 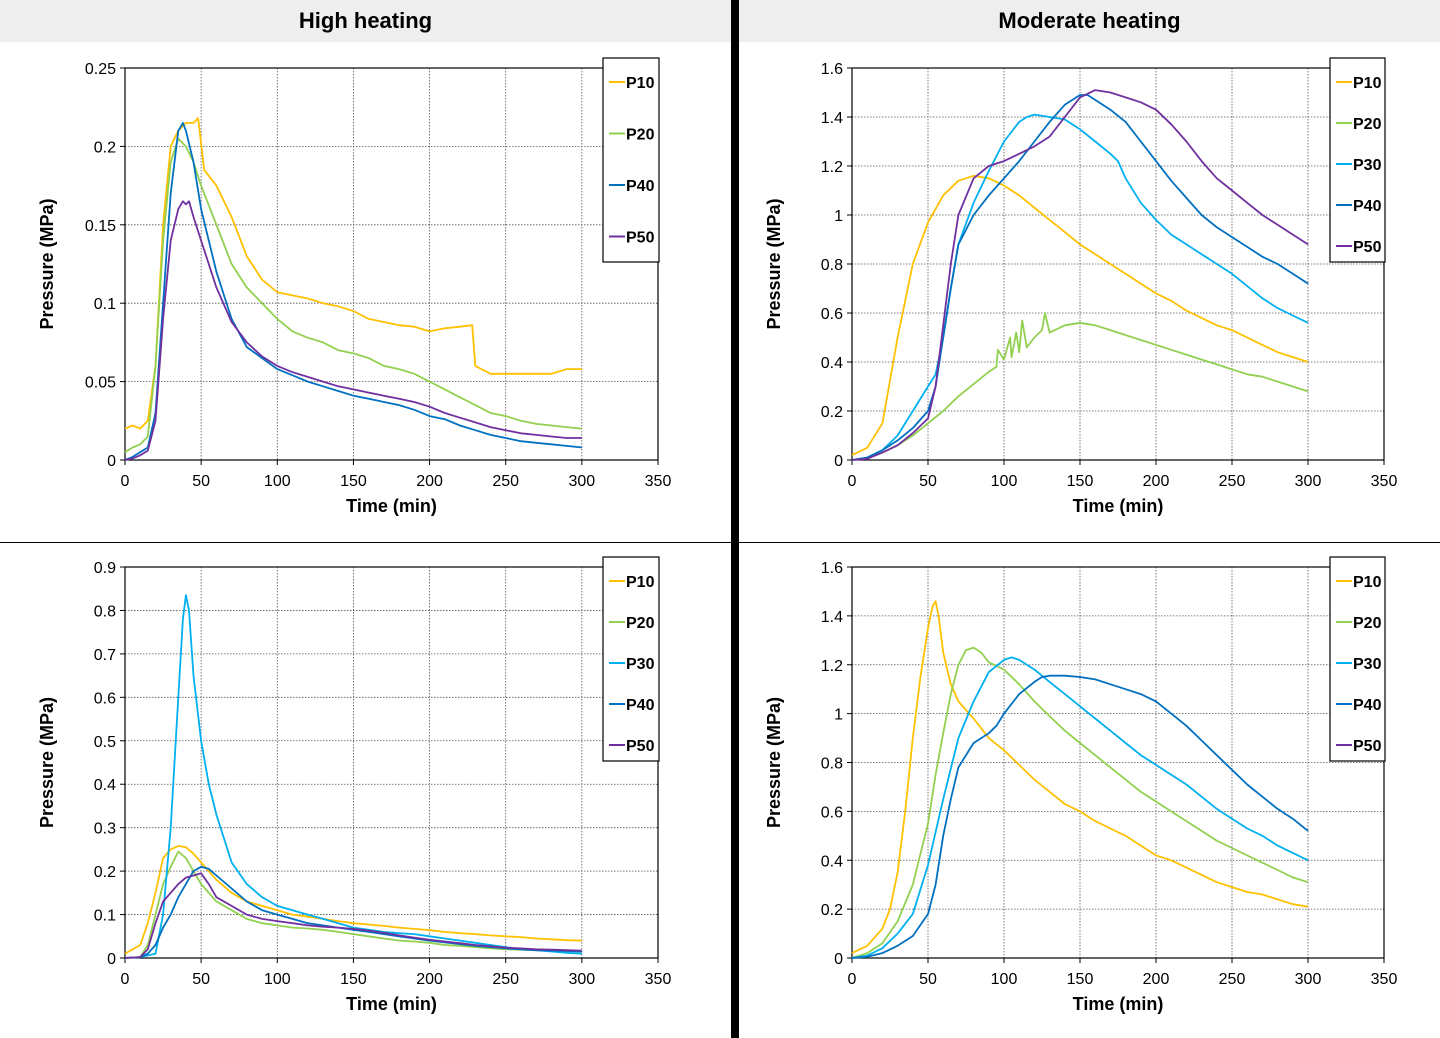 I want to click on header-moderate-heating: Moderate heating, so click(x=1089, y=21).